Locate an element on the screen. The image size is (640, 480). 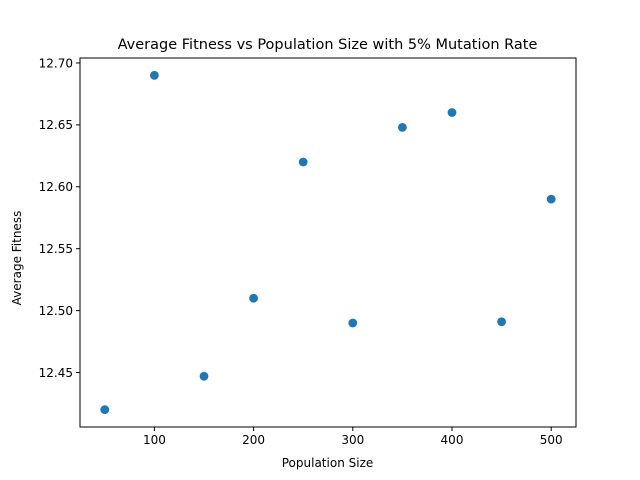
y-axis-label: Average Fitness is located at coordinates (17, 258).